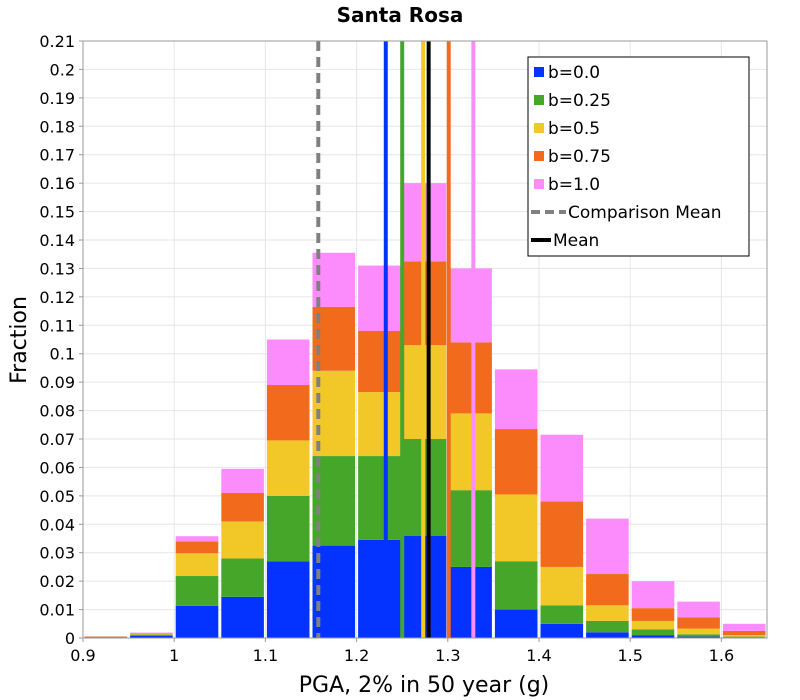 The image size is (800, 700). What do you see at coordinates (645, 213) in the screenshot?
I see `legend-label: Comparison Mean` at bounding box center [645, 213].